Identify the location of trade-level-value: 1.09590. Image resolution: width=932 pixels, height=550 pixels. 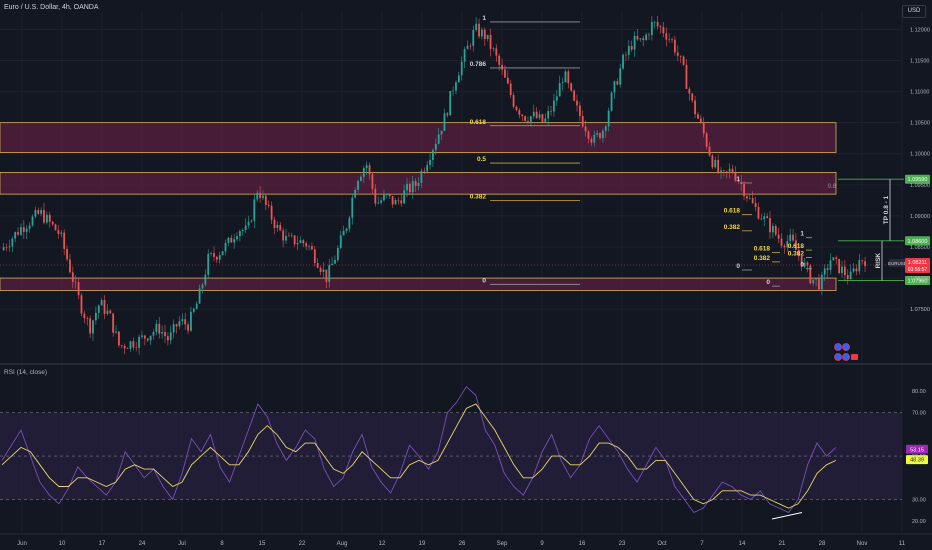
(918, 180).